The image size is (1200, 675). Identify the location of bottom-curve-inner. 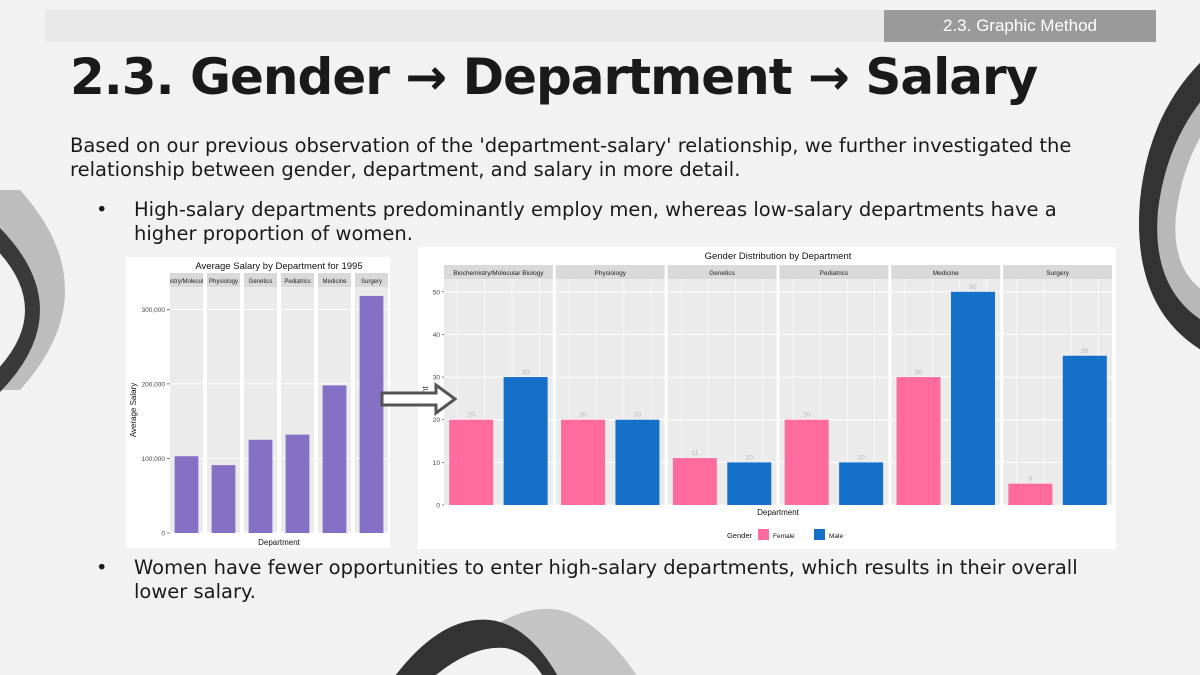
(489, 661).